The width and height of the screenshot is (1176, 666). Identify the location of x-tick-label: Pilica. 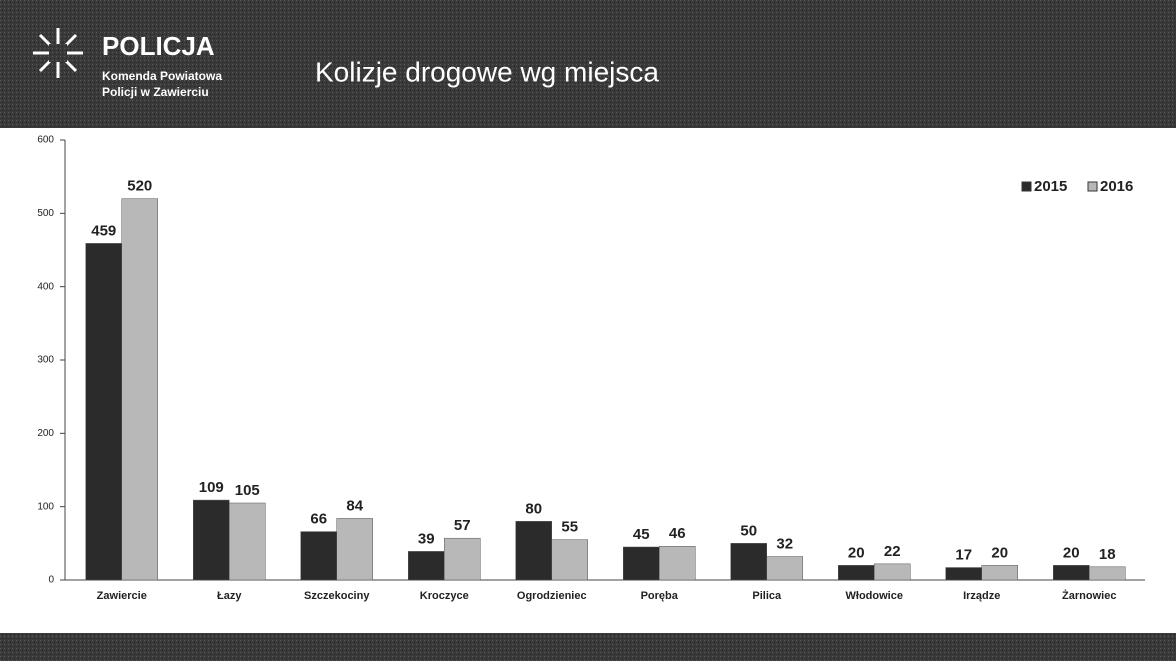
(767, 596).